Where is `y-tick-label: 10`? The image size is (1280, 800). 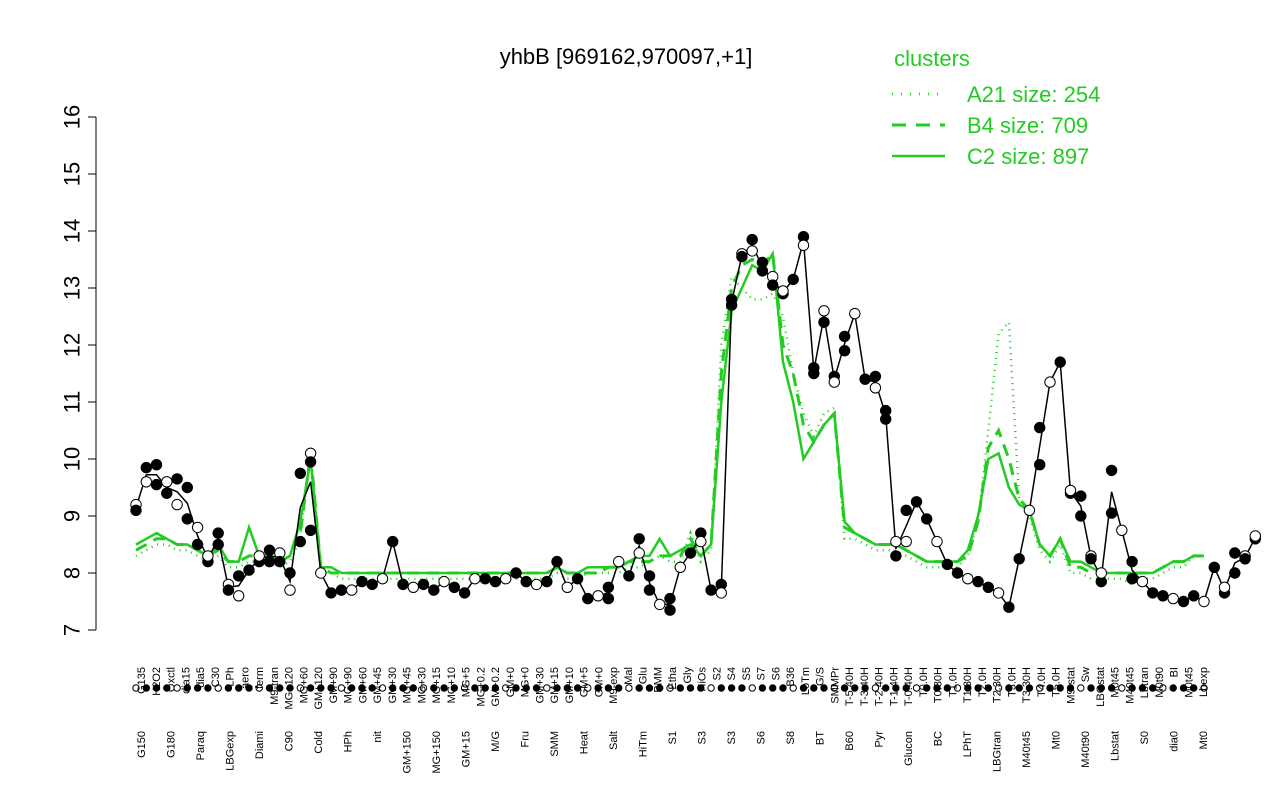
y-tick-label: 10 is located at coordinates (72, 459).